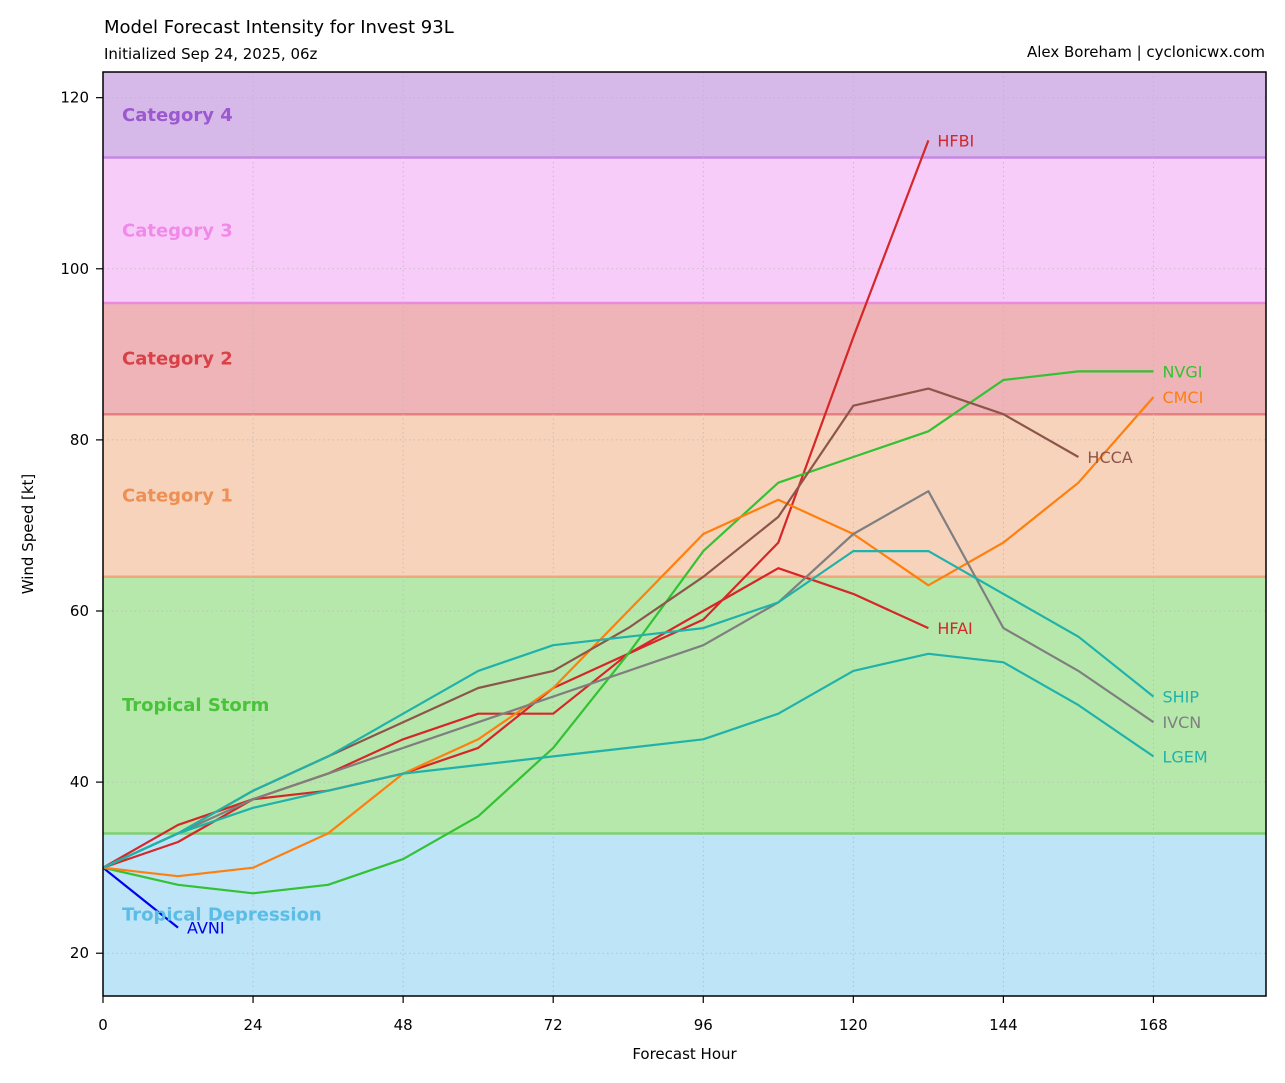 The width and height of the screenshot is (1285, 1083). Describe the element at coordinates (195, 705) in the screenshot. I see `band-label-tropical-storm: Tropical Storm` at that location.